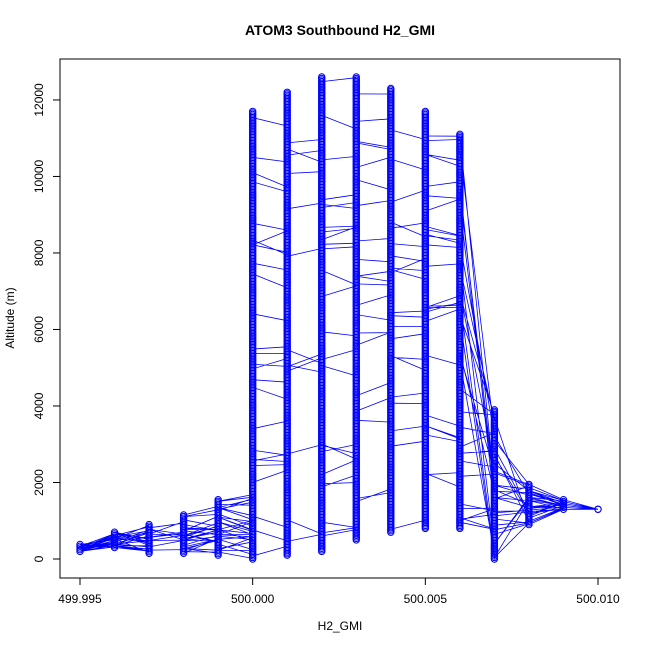 Image resolution: width=650 pixels, height=650 pixels. I want to click on x-tick-label: 499.995, so click(80, 599).